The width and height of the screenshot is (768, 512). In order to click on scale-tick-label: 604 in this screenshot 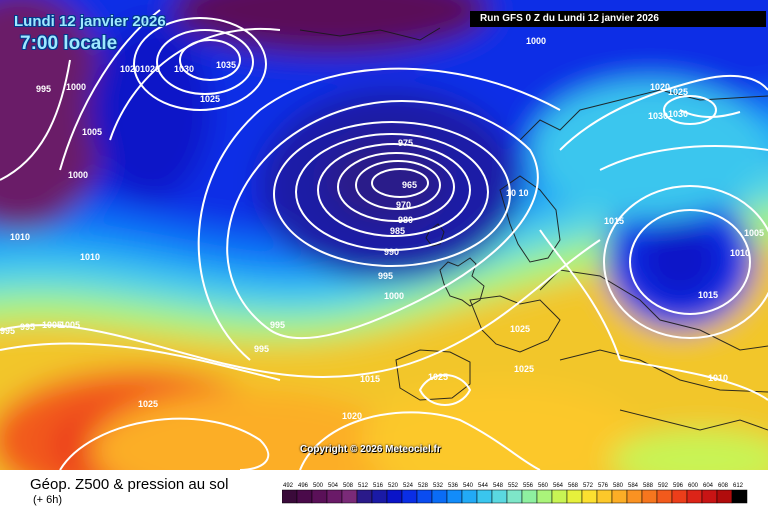, I will do `click(708, 486)`.